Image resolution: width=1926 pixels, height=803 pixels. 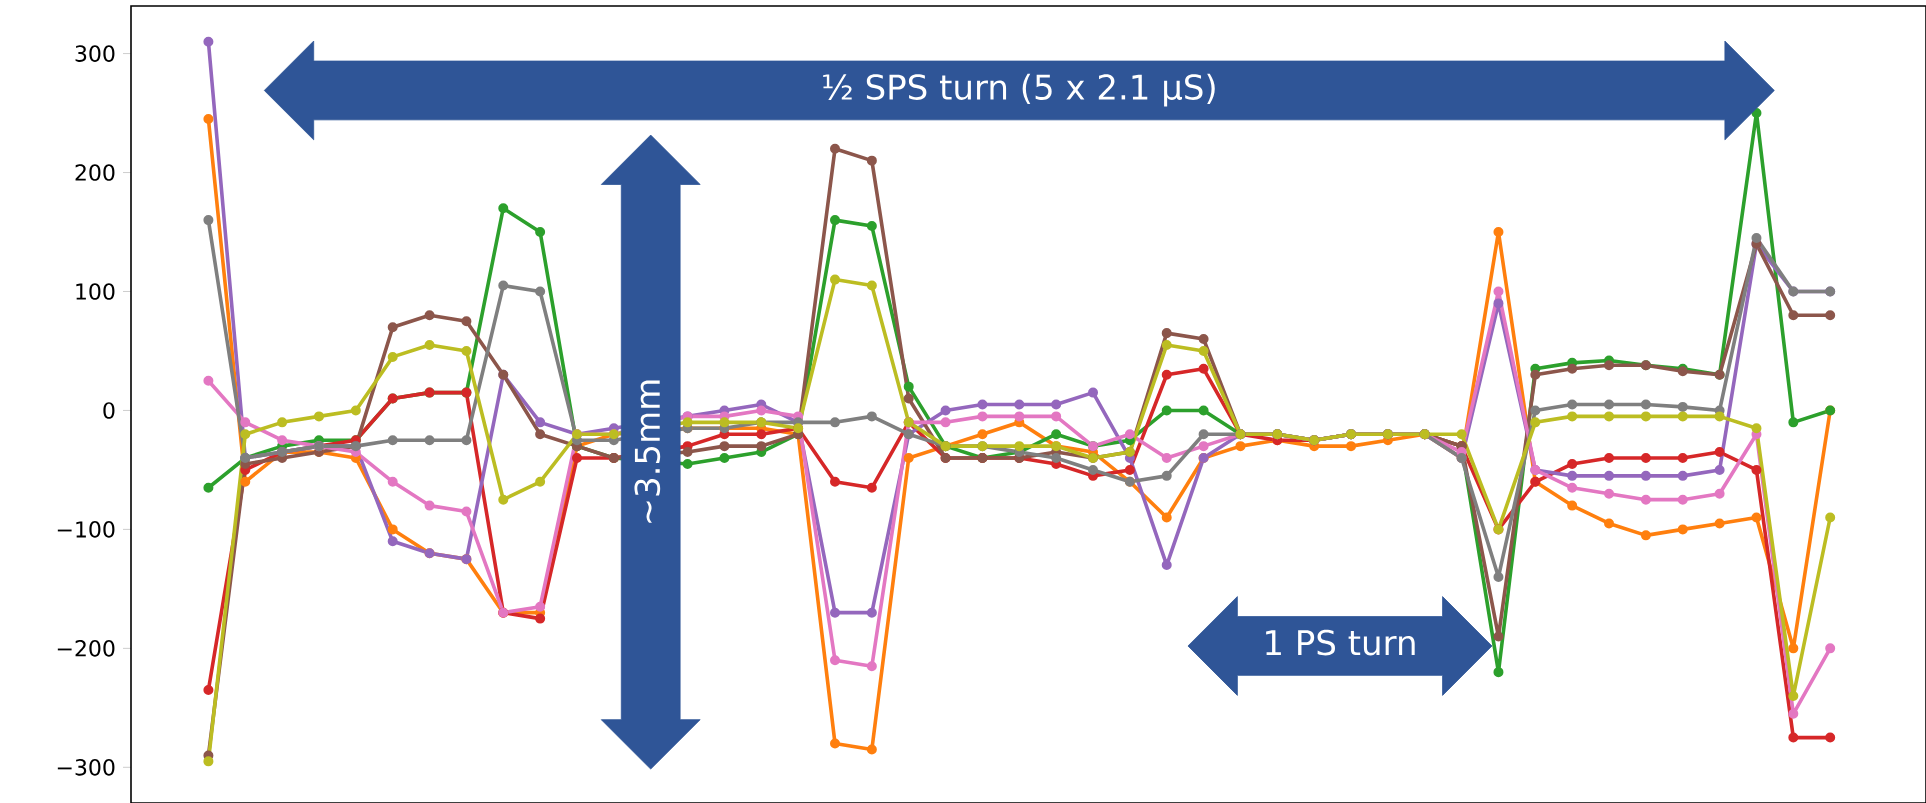 I want to click on y-tick-label: −100, so click(x=86, y=529).